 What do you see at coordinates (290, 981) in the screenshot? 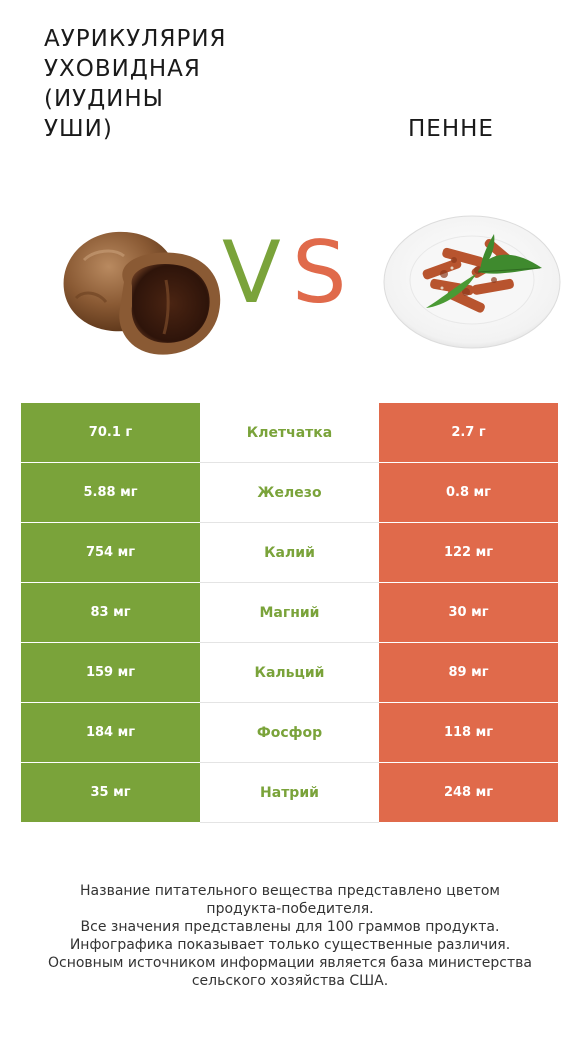
I see `footer-line: сельского хозяйства США.` at bounding box center [290, 981].